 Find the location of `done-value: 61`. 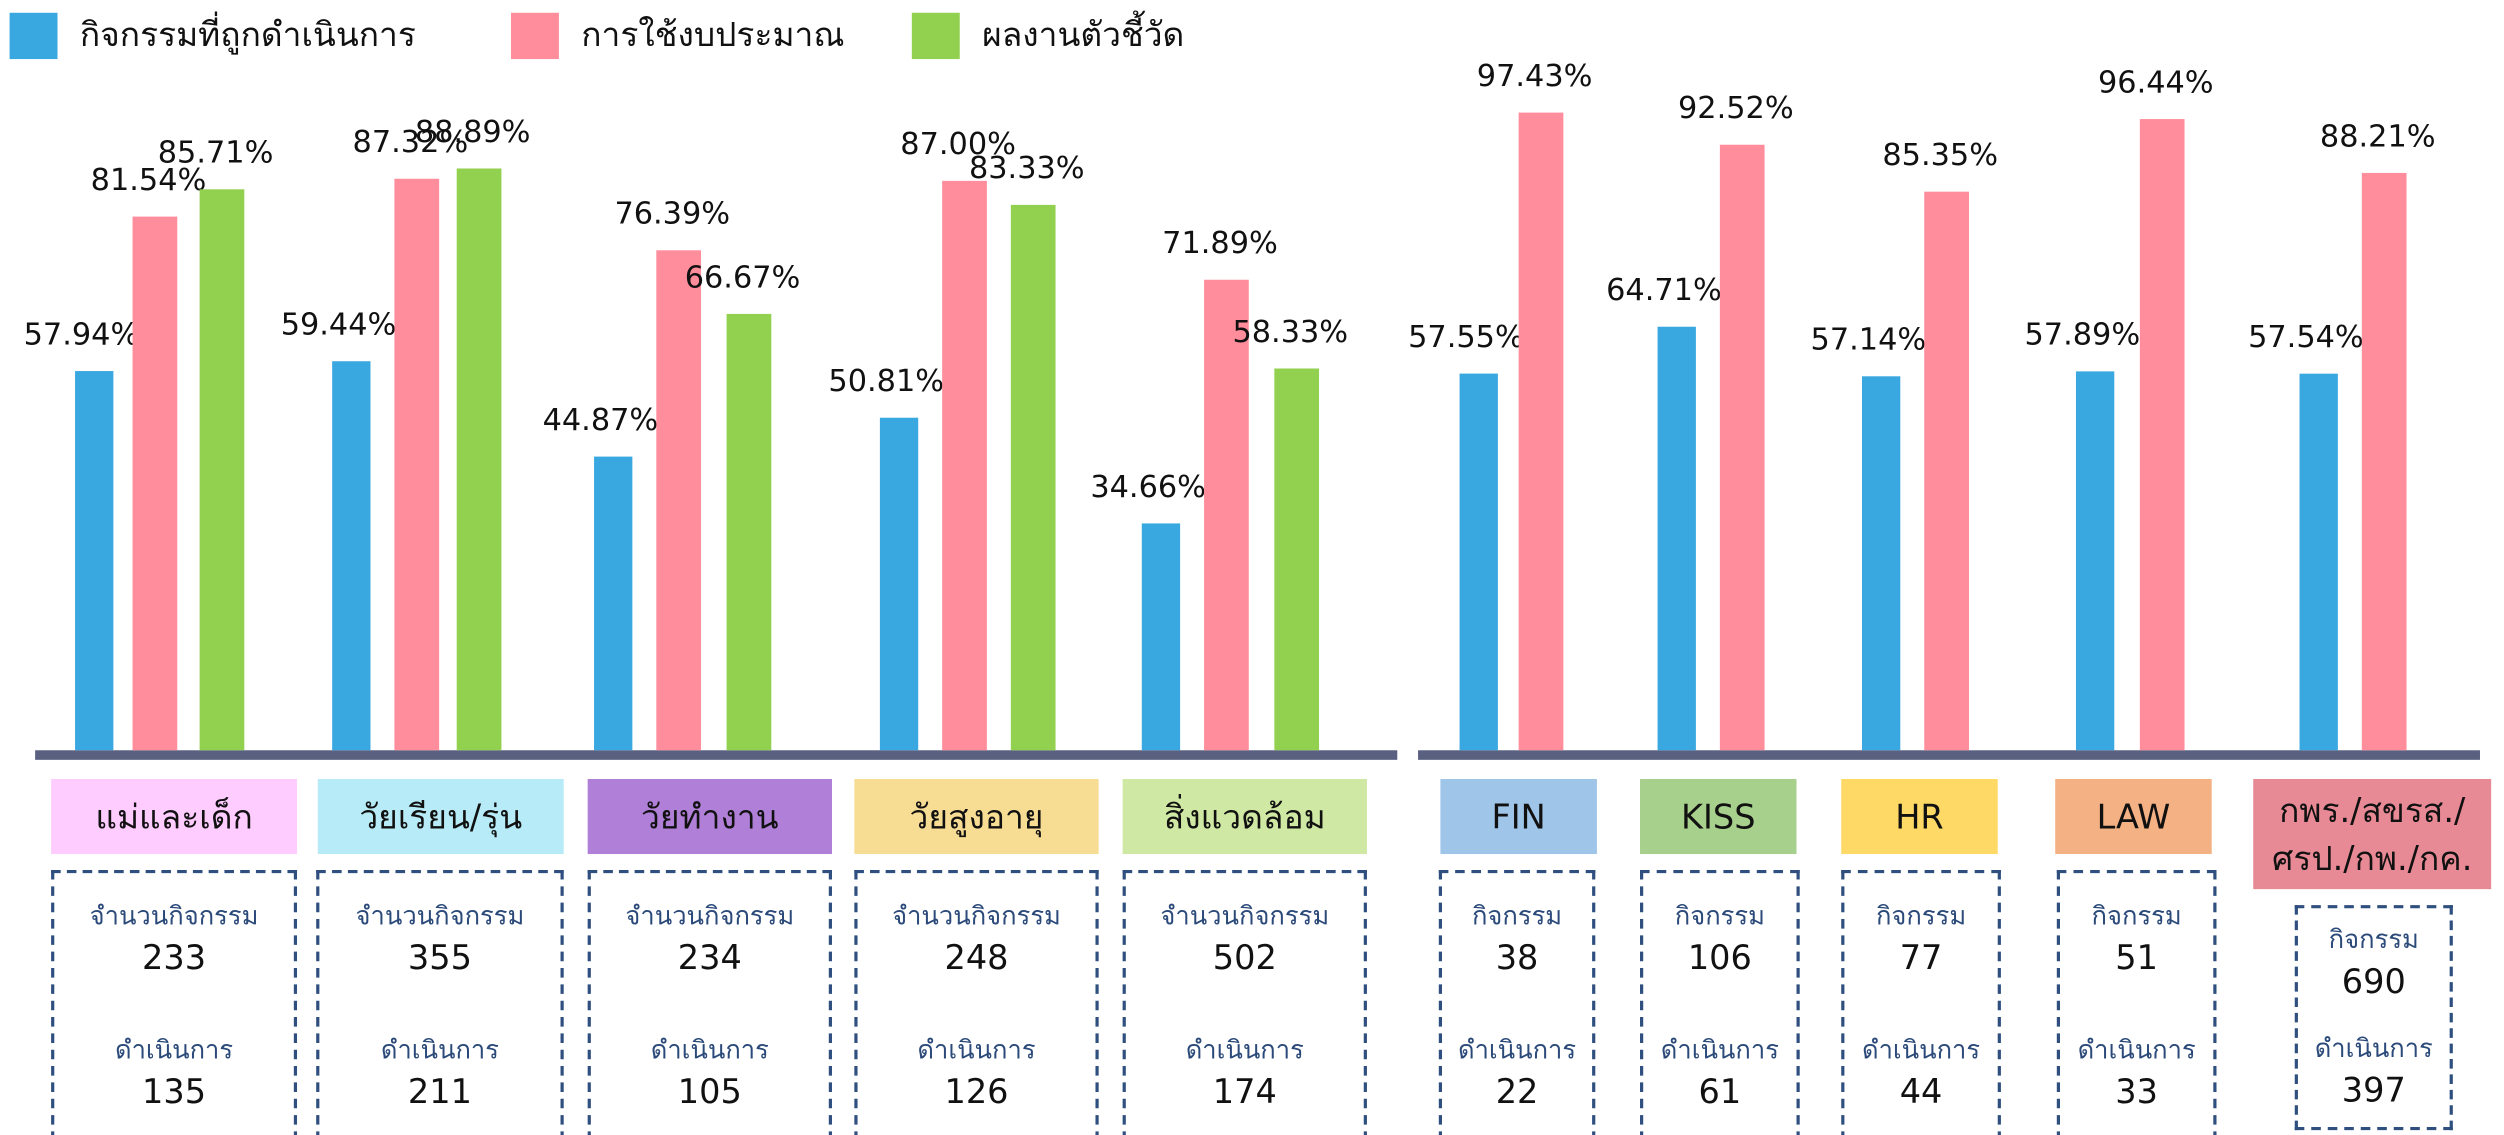

done-value: 61 is located at coordinates (1720, 1092).